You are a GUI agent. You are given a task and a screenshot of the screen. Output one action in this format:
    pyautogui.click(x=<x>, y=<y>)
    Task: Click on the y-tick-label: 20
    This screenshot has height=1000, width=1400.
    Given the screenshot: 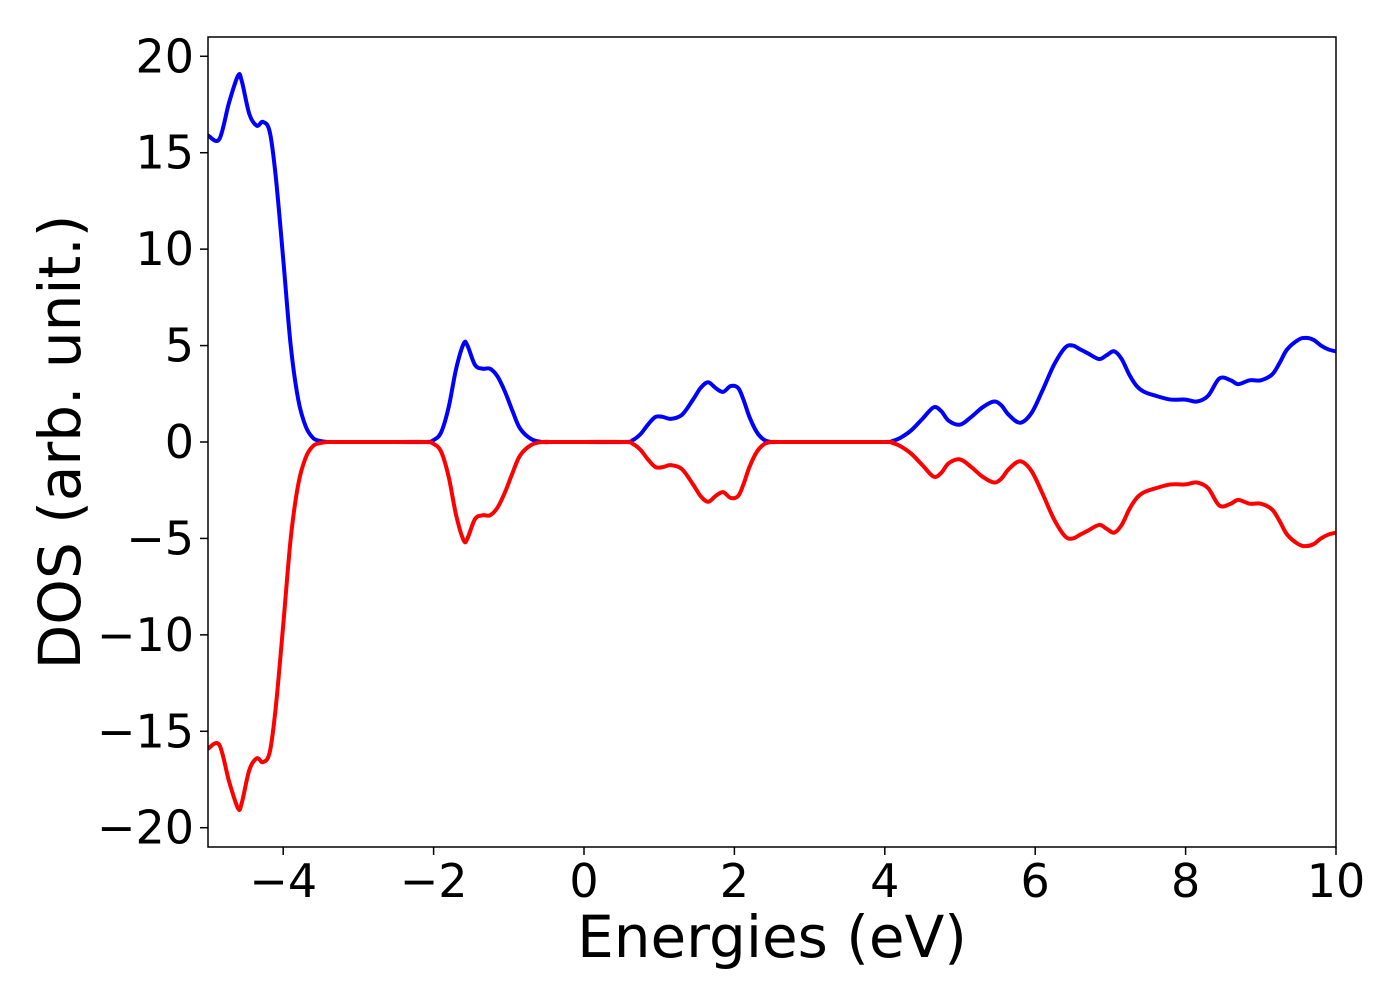 What is the action you would take?
    pyautogui.click(x=164, y=56)
    